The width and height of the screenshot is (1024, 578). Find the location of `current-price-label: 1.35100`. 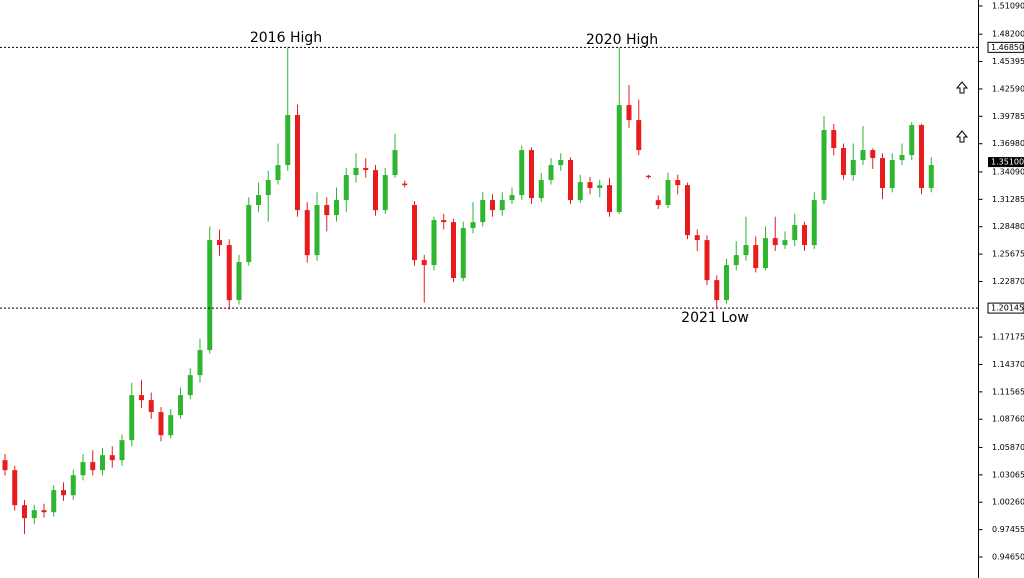

current-price-label: 1.35100 is located at coordinates (1007, 162).